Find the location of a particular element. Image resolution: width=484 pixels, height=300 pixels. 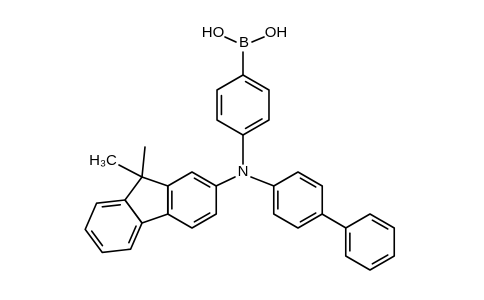

atom-label: HO is located at coordinates (213, 32).